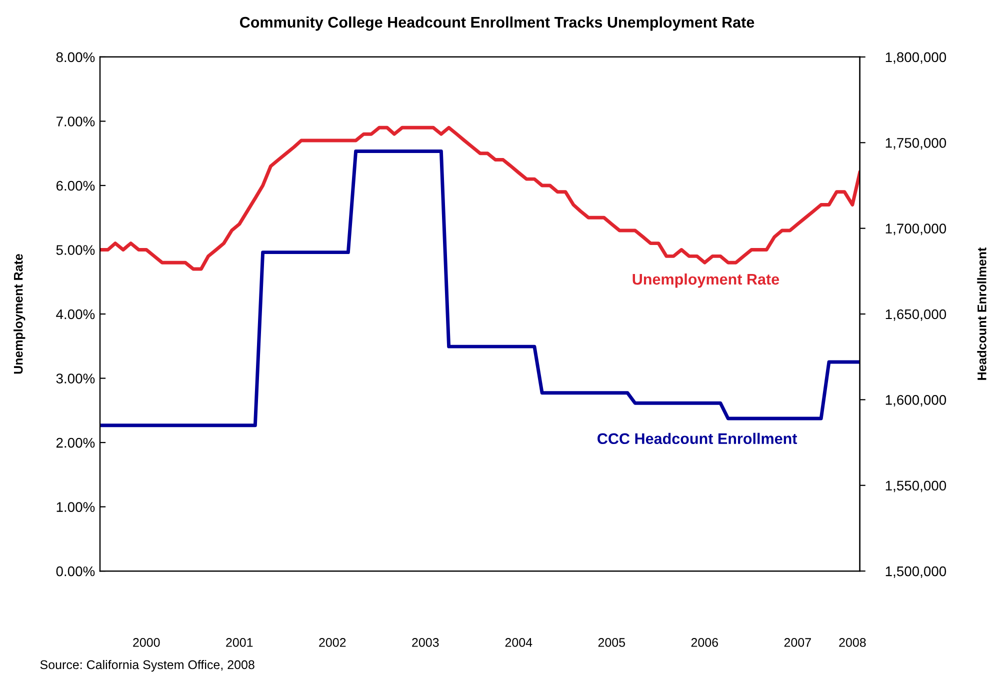 This screenshot has height=675, width=994. Describe the element at coordinates (75, 185) in the screenshot. I see `y-tick-label: 6.00%` at that location.